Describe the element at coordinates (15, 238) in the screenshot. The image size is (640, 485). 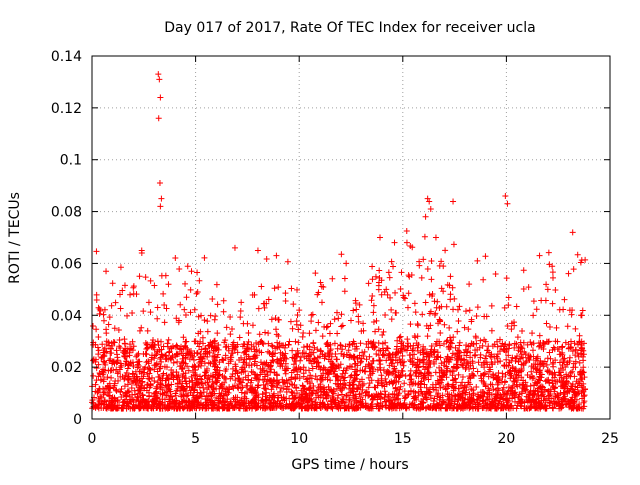
I see `y-axis-label: ROTI / TECUs` at that location.